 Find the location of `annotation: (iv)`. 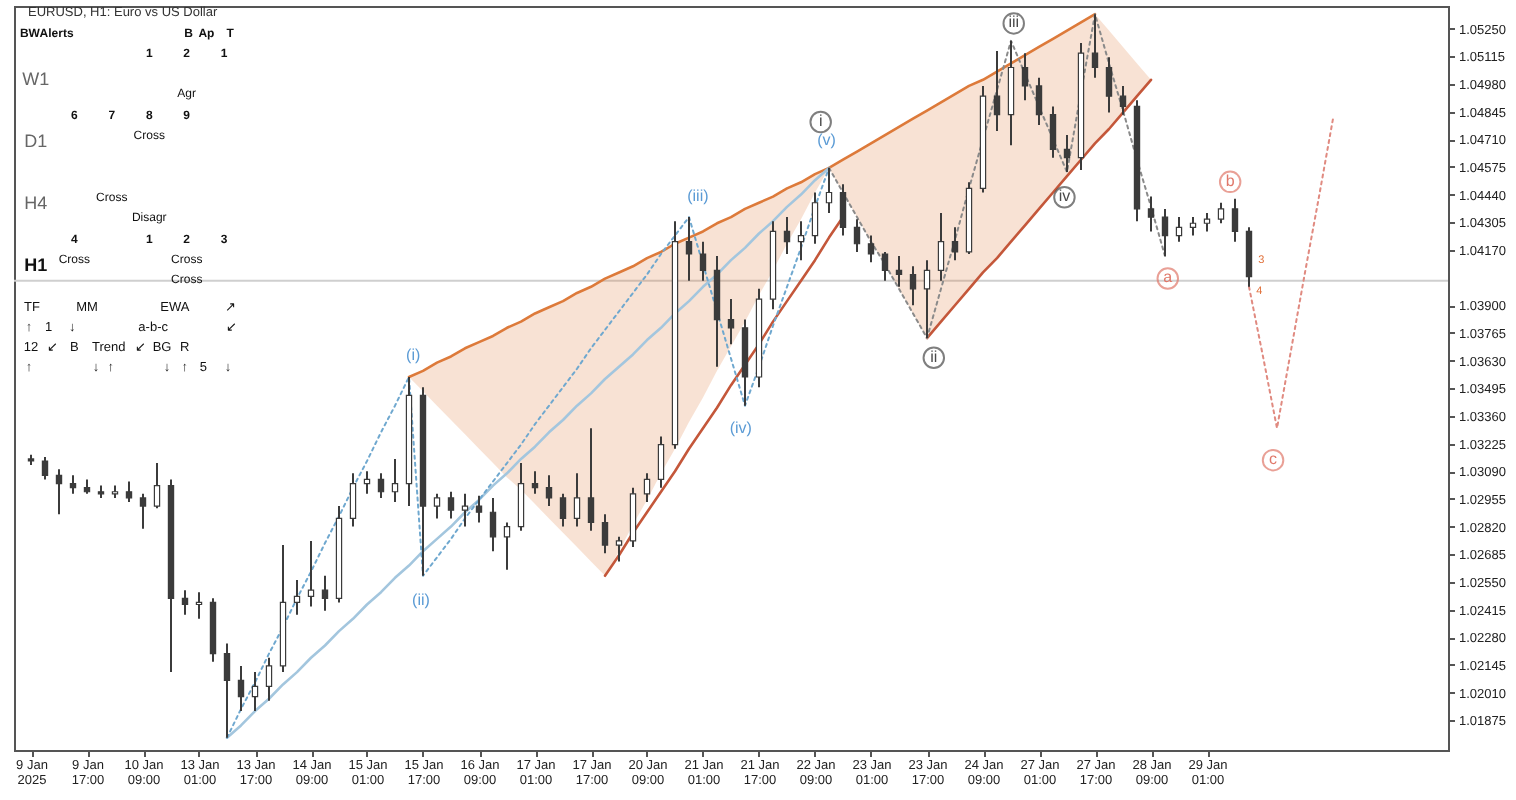

annotation: (iv) is located at coordinates (741, 428).